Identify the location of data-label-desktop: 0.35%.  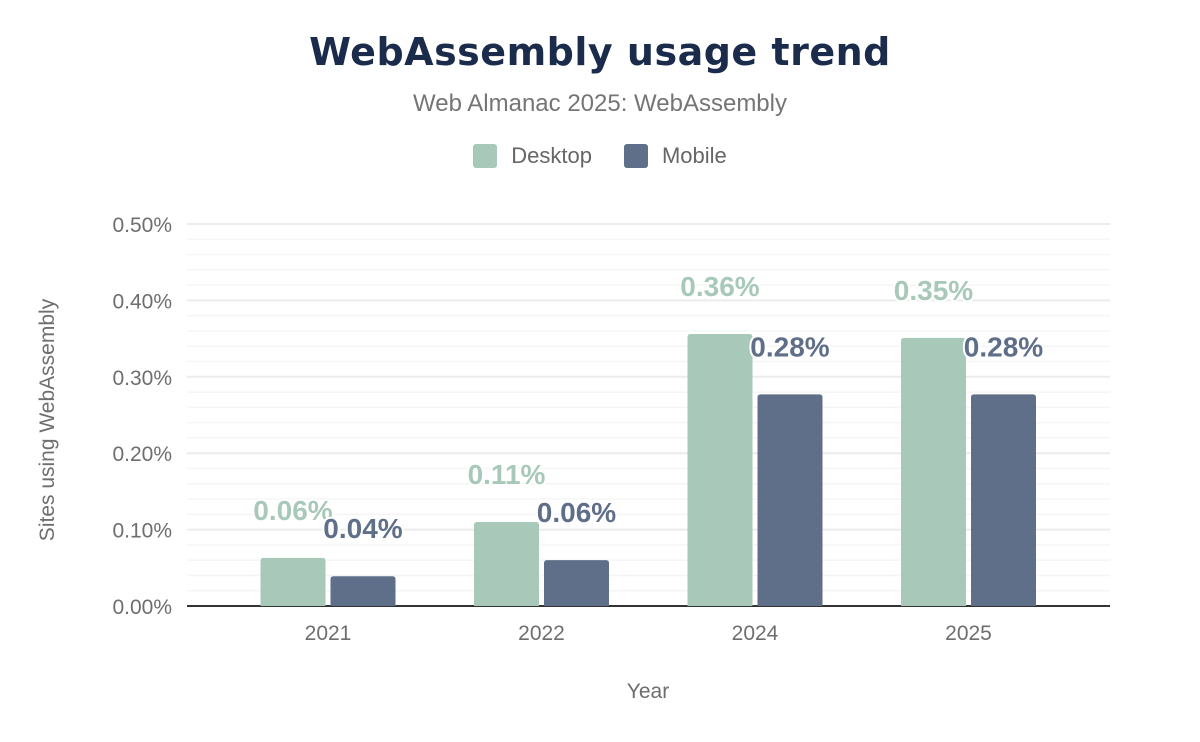
(933, 290).